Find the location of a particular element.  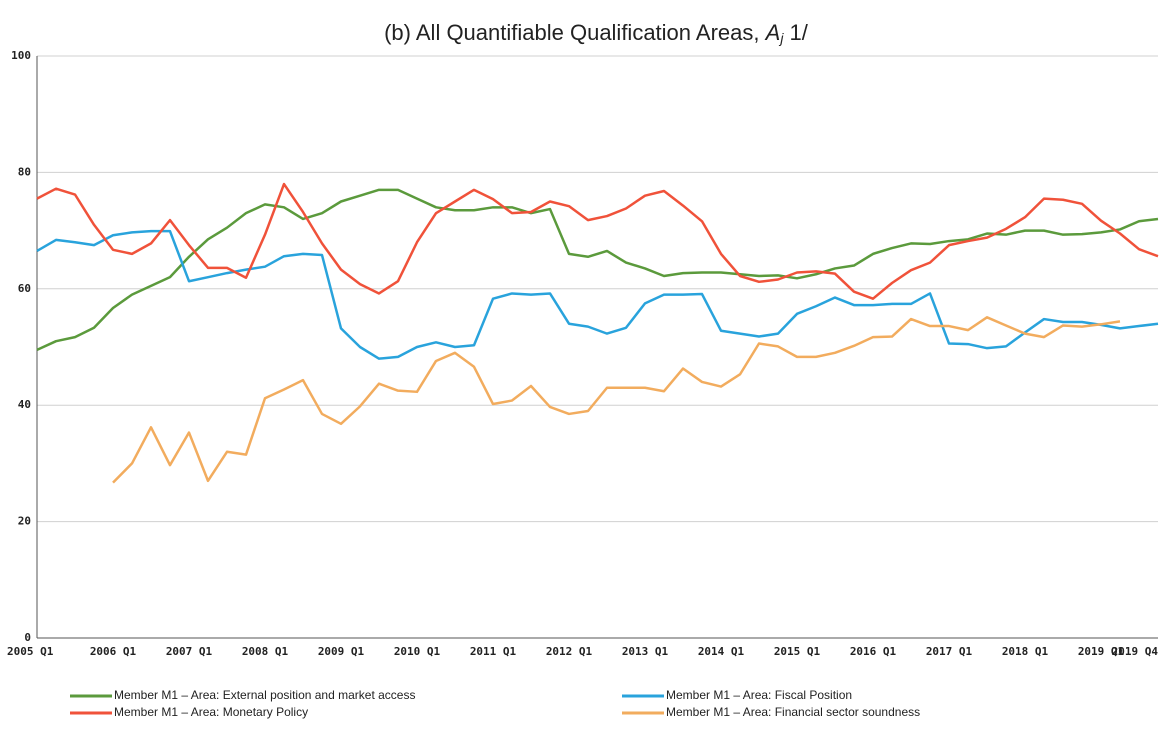

x-tick-label: 2019 Q4 is located at coordinates (1135, 651).